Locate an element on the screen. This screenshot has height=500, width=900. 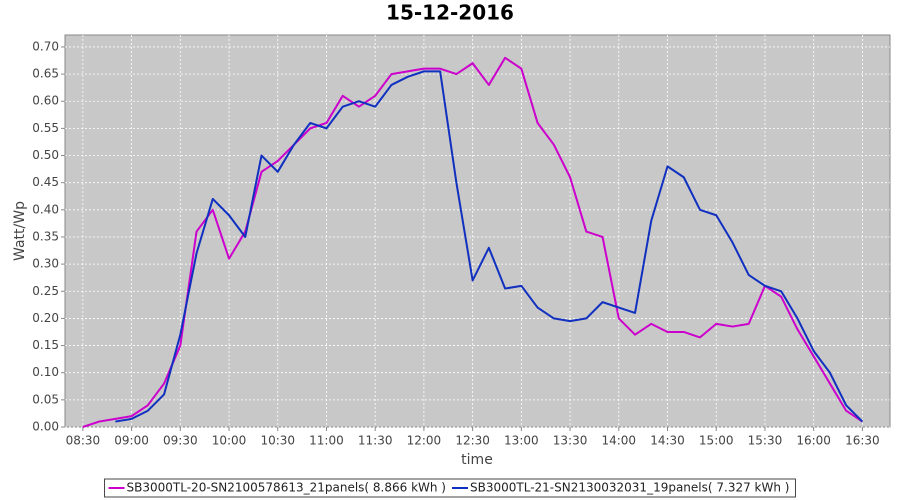
x-tick-label: 13:00 is located at coordinates (521, 441).